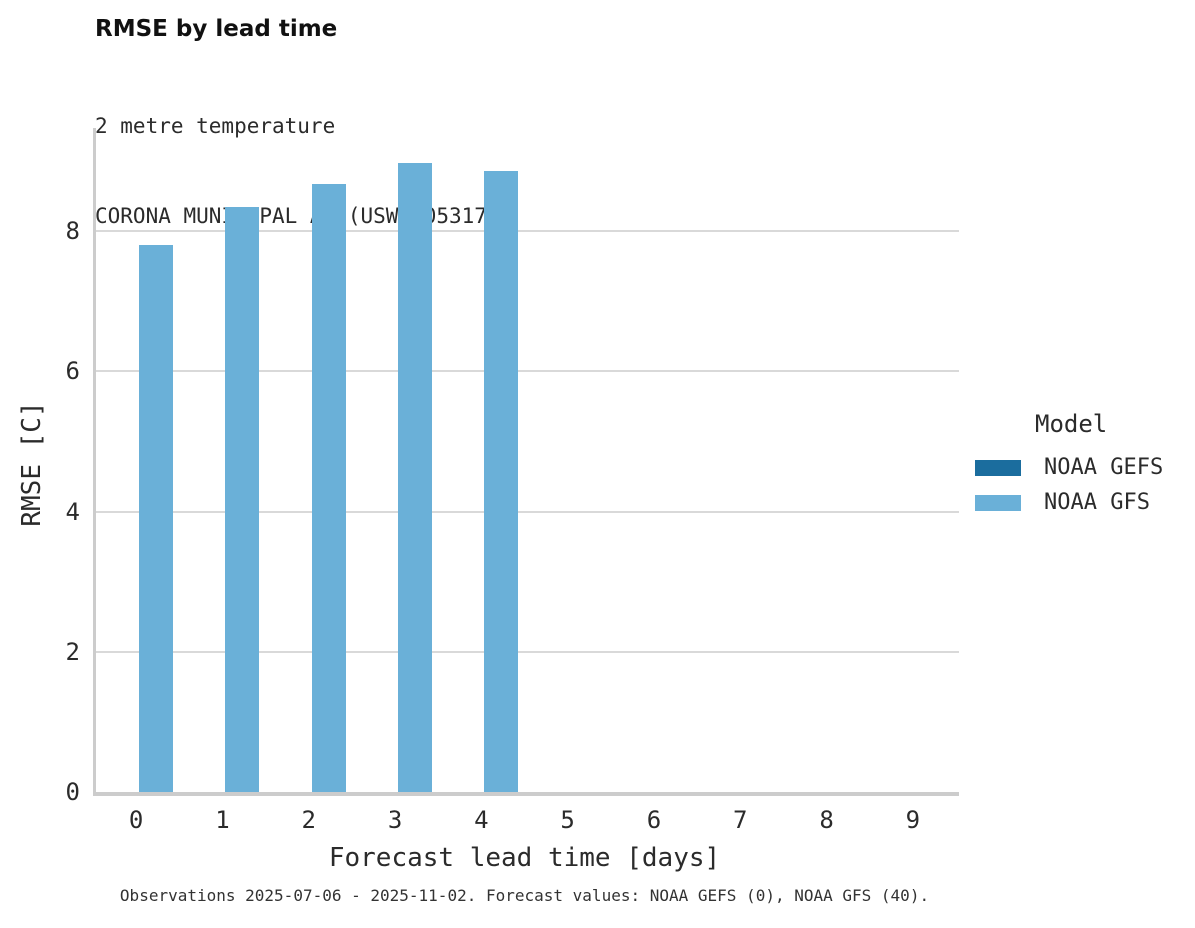  I want to click on legend-label-noaa-gefs: NOAA GEFS, so click(1104, 467).